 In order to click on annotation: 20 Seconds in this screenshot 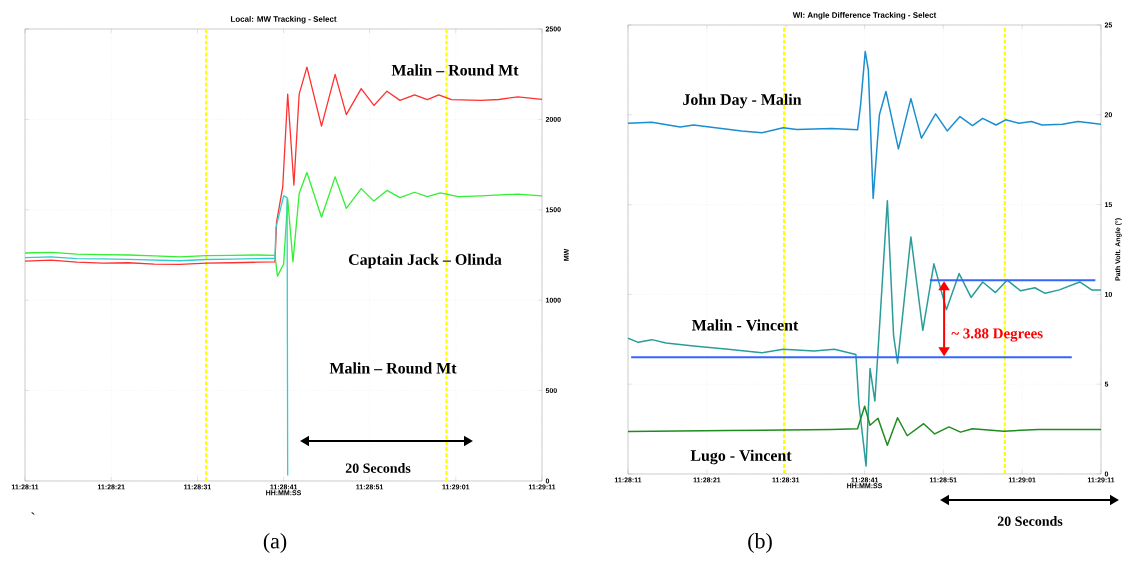, I will do `click(378, 468)`.